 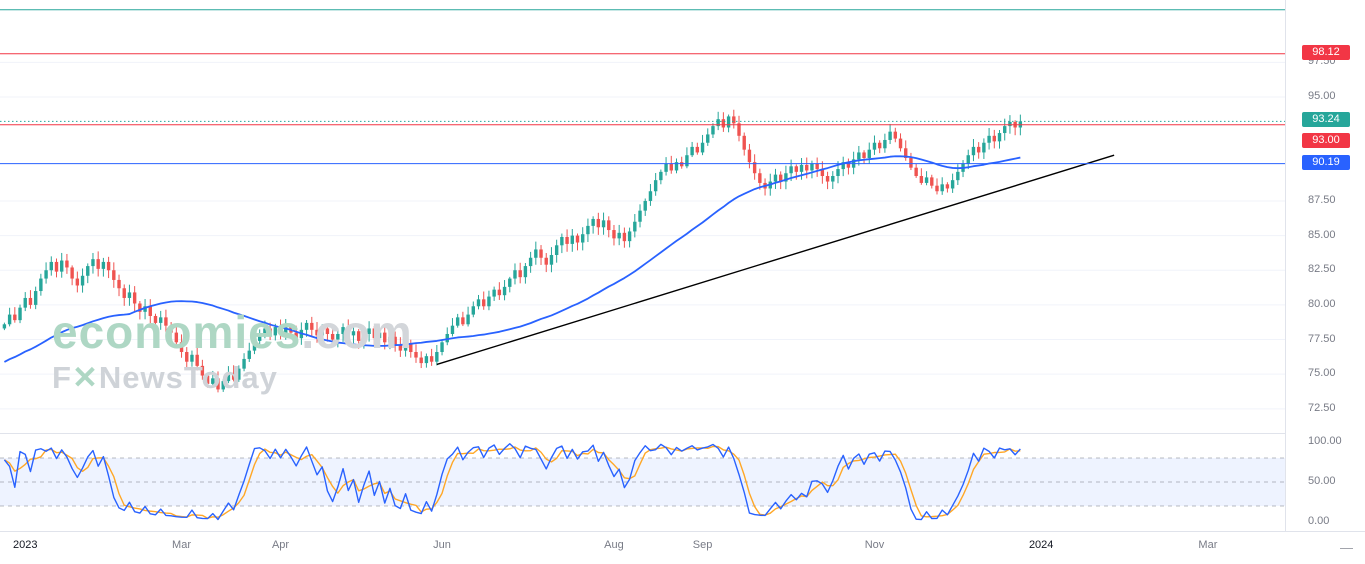 I want to click on price-badge: 90.19, so click(x=1326, y=162).